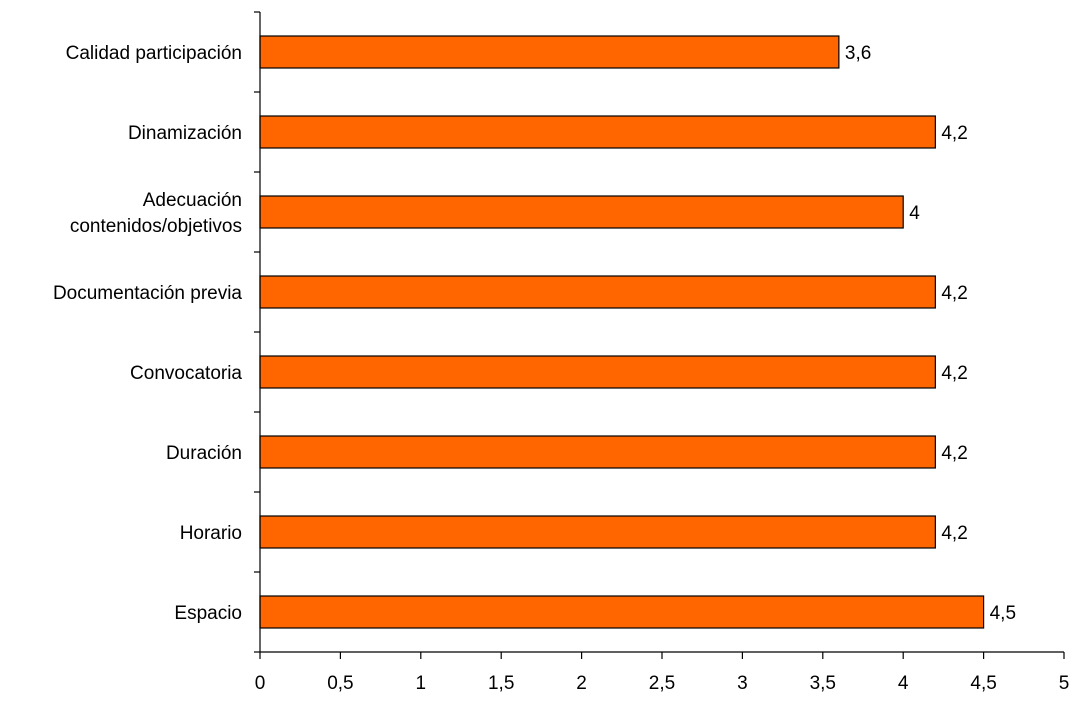  I want to click on x-tick-label: 0, so click(260, 683).